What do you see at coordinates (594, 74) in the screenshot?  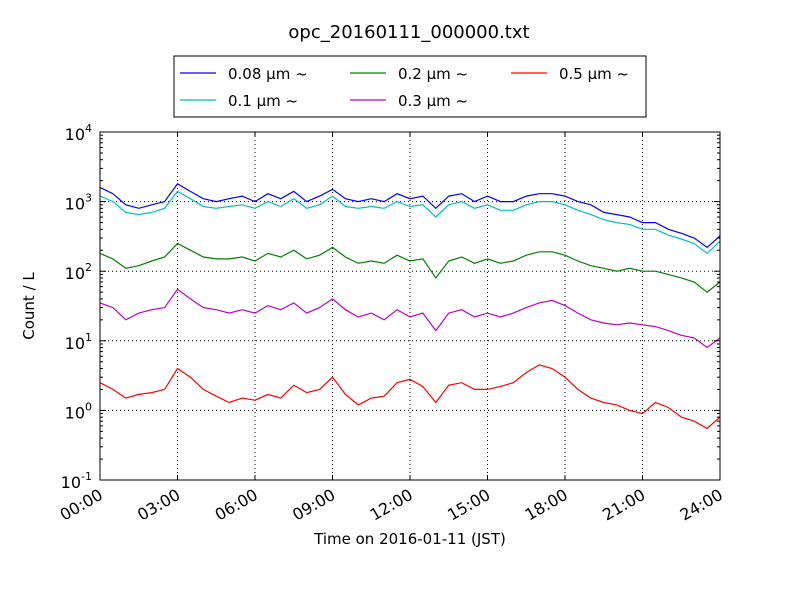 I see `legend-label-4: 0.5 μm ~` at bounding box center [594, 74].